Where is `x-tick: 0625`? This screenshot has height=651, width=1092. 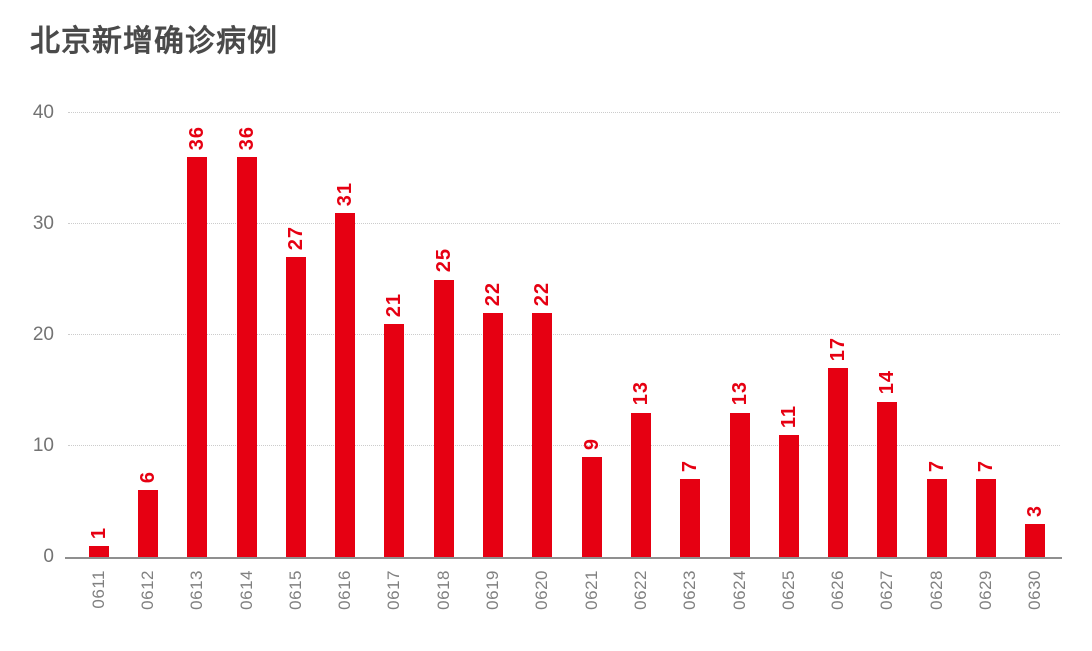 x-tick: 0625 is located at coordinates (788, 607).